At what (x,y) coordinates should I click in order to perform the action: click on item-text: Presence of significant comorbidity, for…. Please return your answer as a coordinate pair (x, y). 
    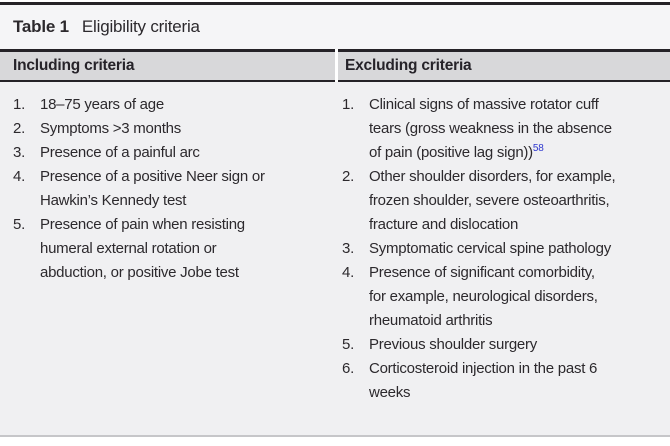
    Looking at the image, I should click on (483, 296).